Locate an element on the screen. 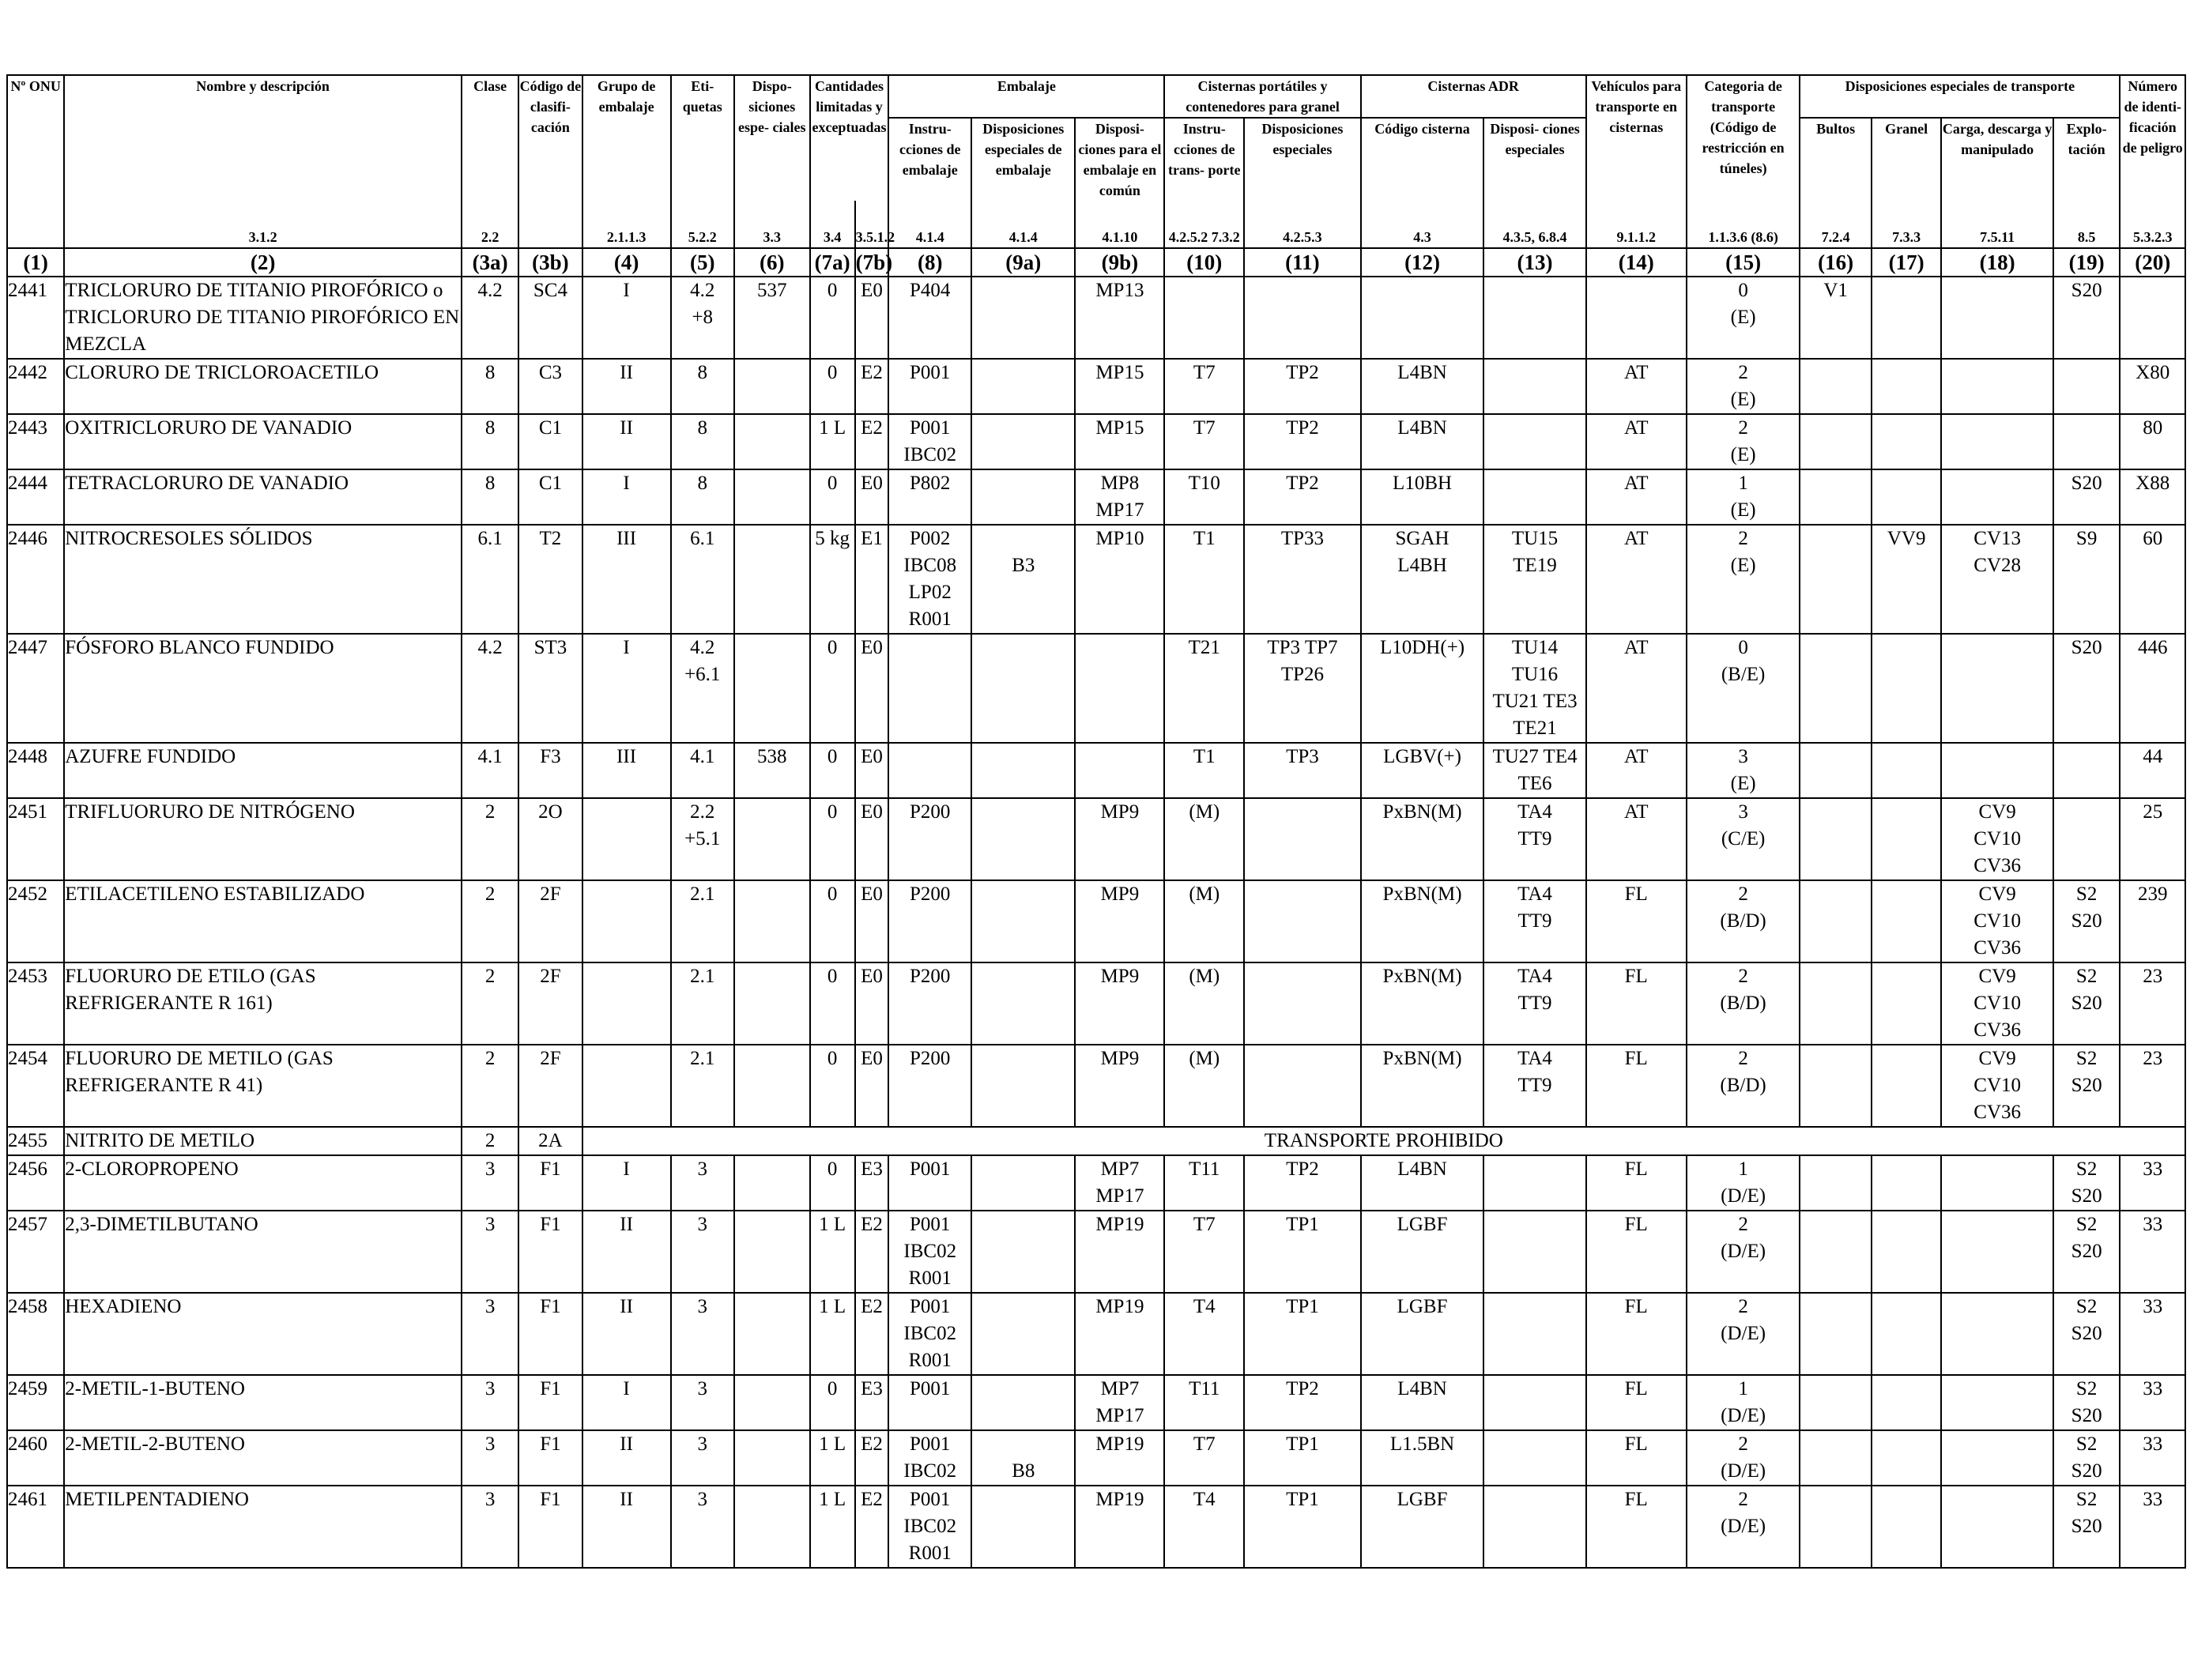  tank-special: TP1 is located at coordinates (1302, 1252).